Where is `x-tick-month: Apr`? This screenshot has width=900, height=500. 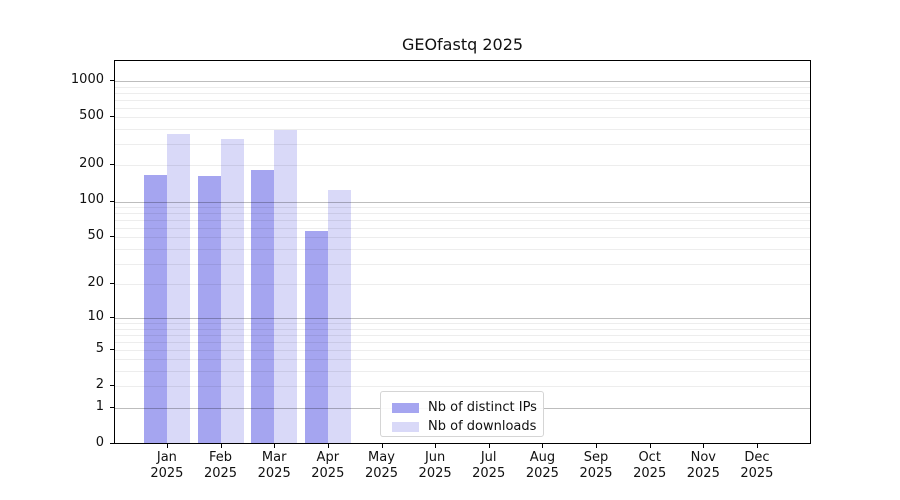
x-tick-month: Apr is located at coordinates (328, 457).